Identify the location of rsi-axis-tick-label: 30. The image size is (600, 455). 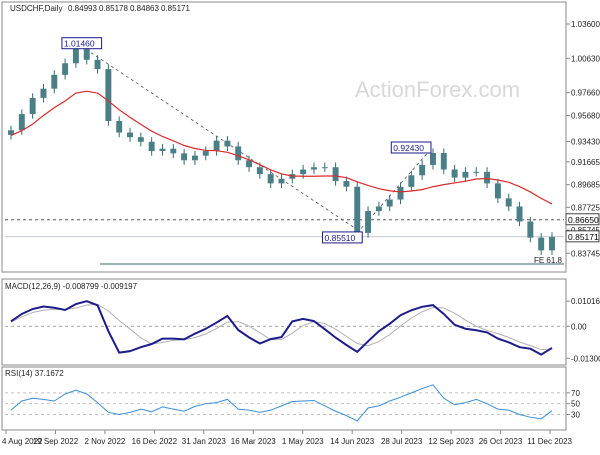
(575, 414).